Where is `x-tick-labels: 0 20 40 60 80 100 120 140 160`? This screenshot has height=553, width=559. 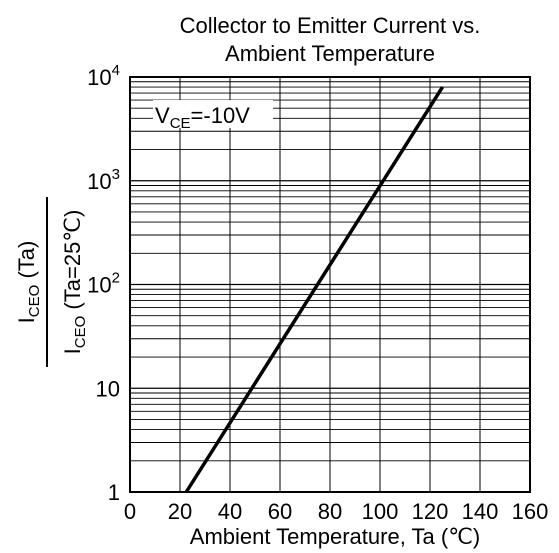 x-tick-labels: 0 20 40 60 80 100 120 140 160 is located at coordinates (336, 511).